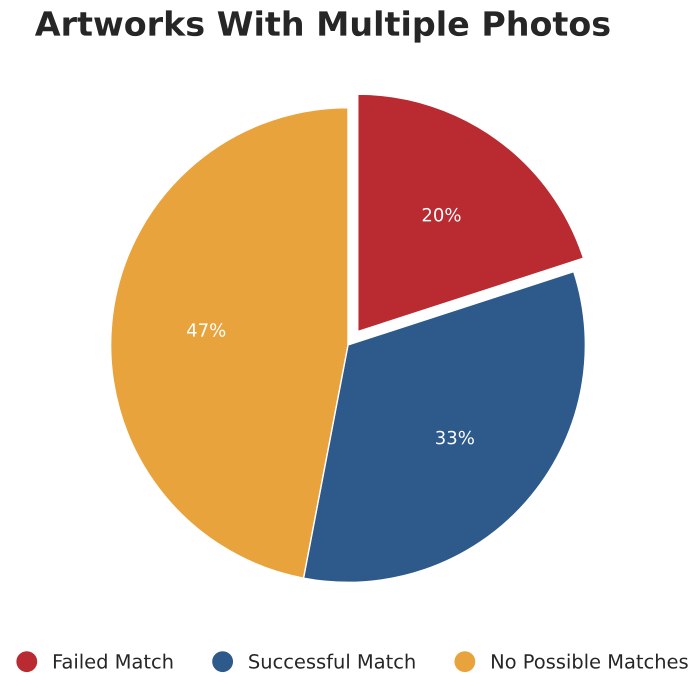 The image size is (696, 690). Describe the element at coordinates (206, 330) in the screenshot. I see `data-label: 47%` at that location.